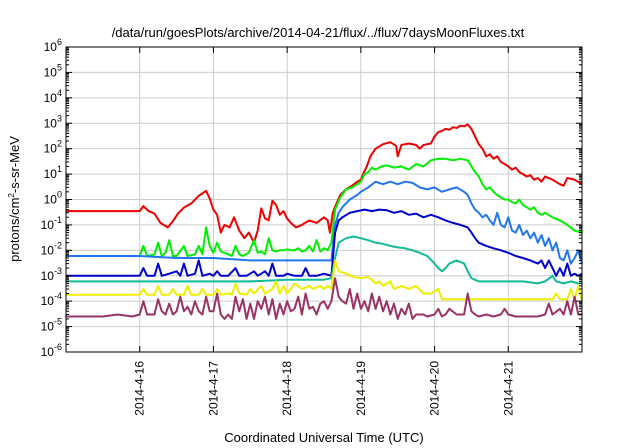 The width and height of the screenshot is (640, 448). I want to click on y-tick-label: 10⁻⁶, so click(51, 350).